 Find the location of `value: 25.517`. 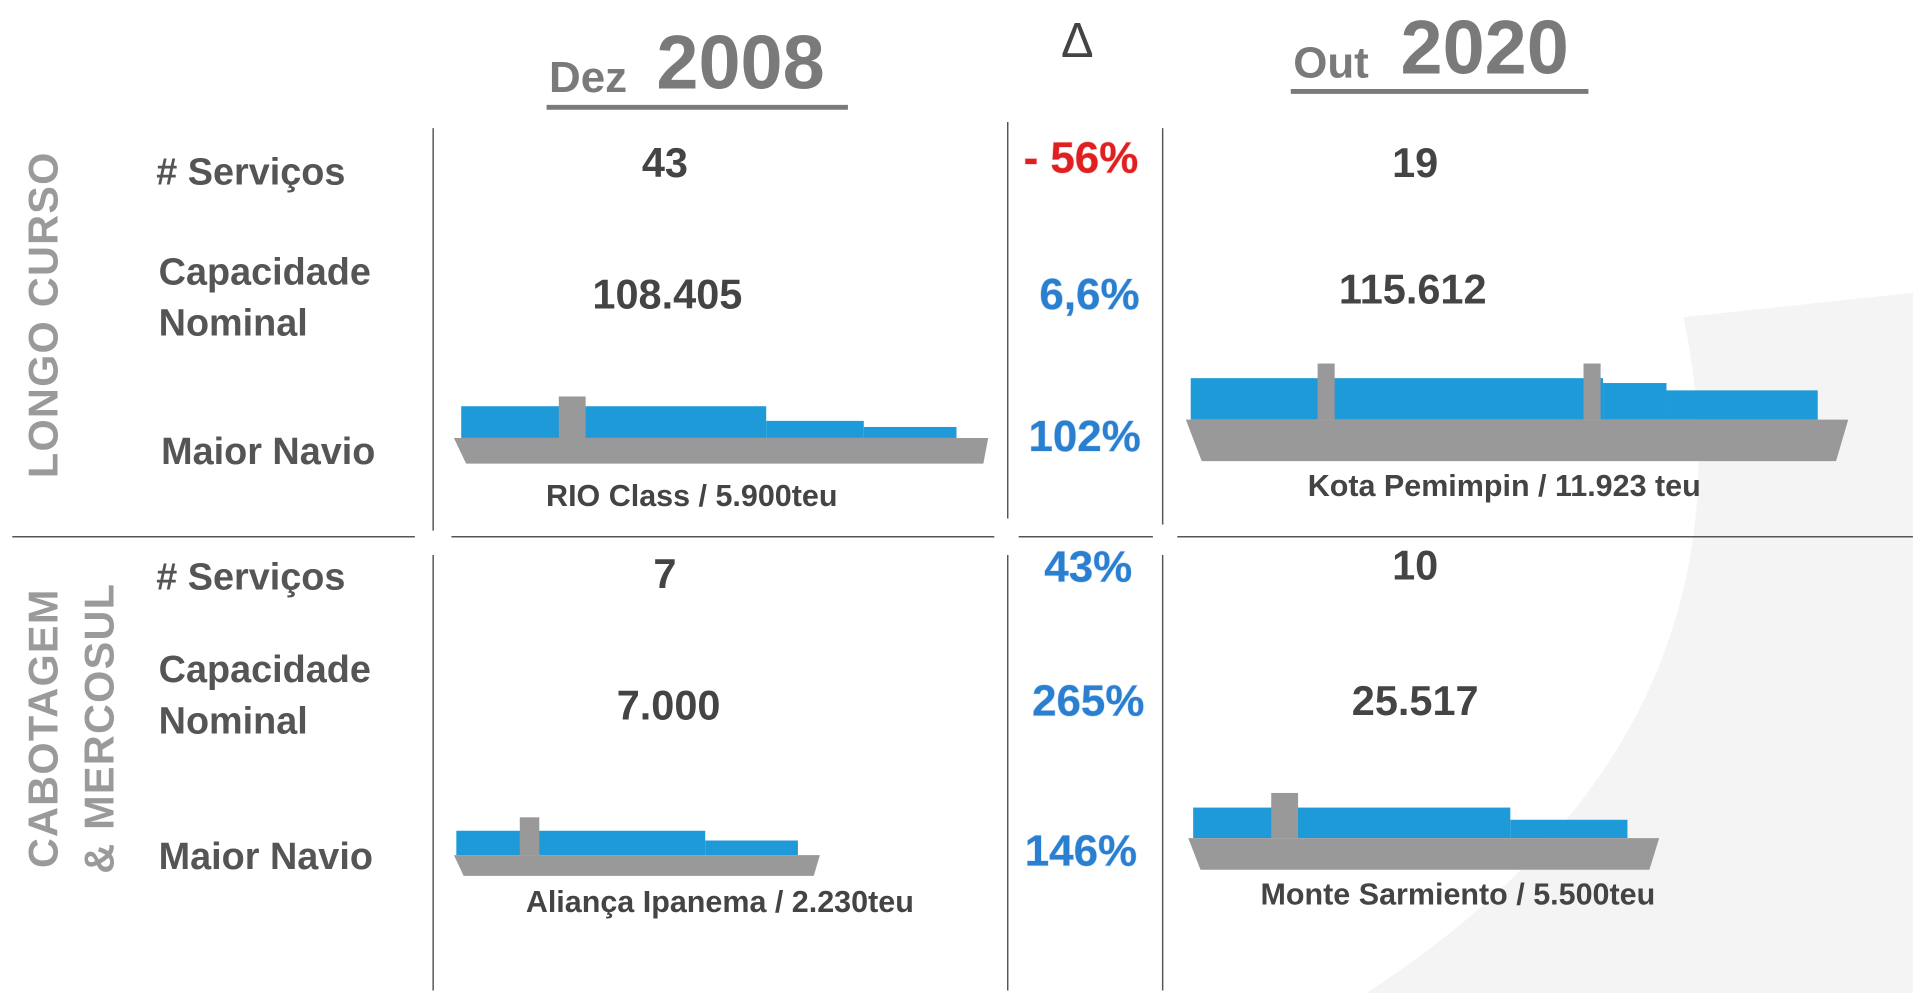

value: 25.517 is located at coordinates (1415, 700).